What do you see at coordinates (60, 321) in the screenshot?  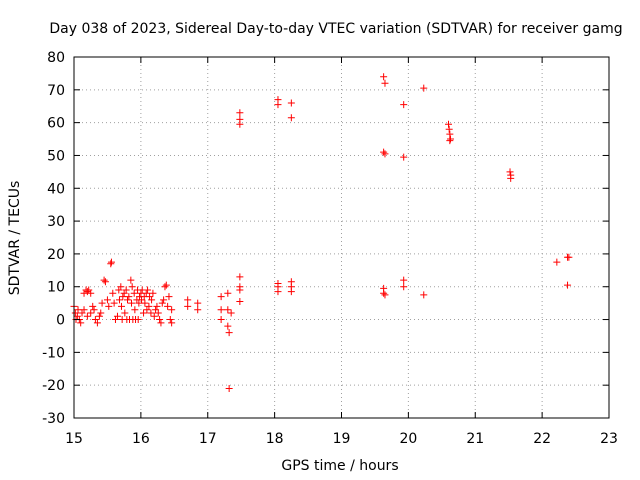 I see `y-tick-label: 0` at bounding box center [60, 321].